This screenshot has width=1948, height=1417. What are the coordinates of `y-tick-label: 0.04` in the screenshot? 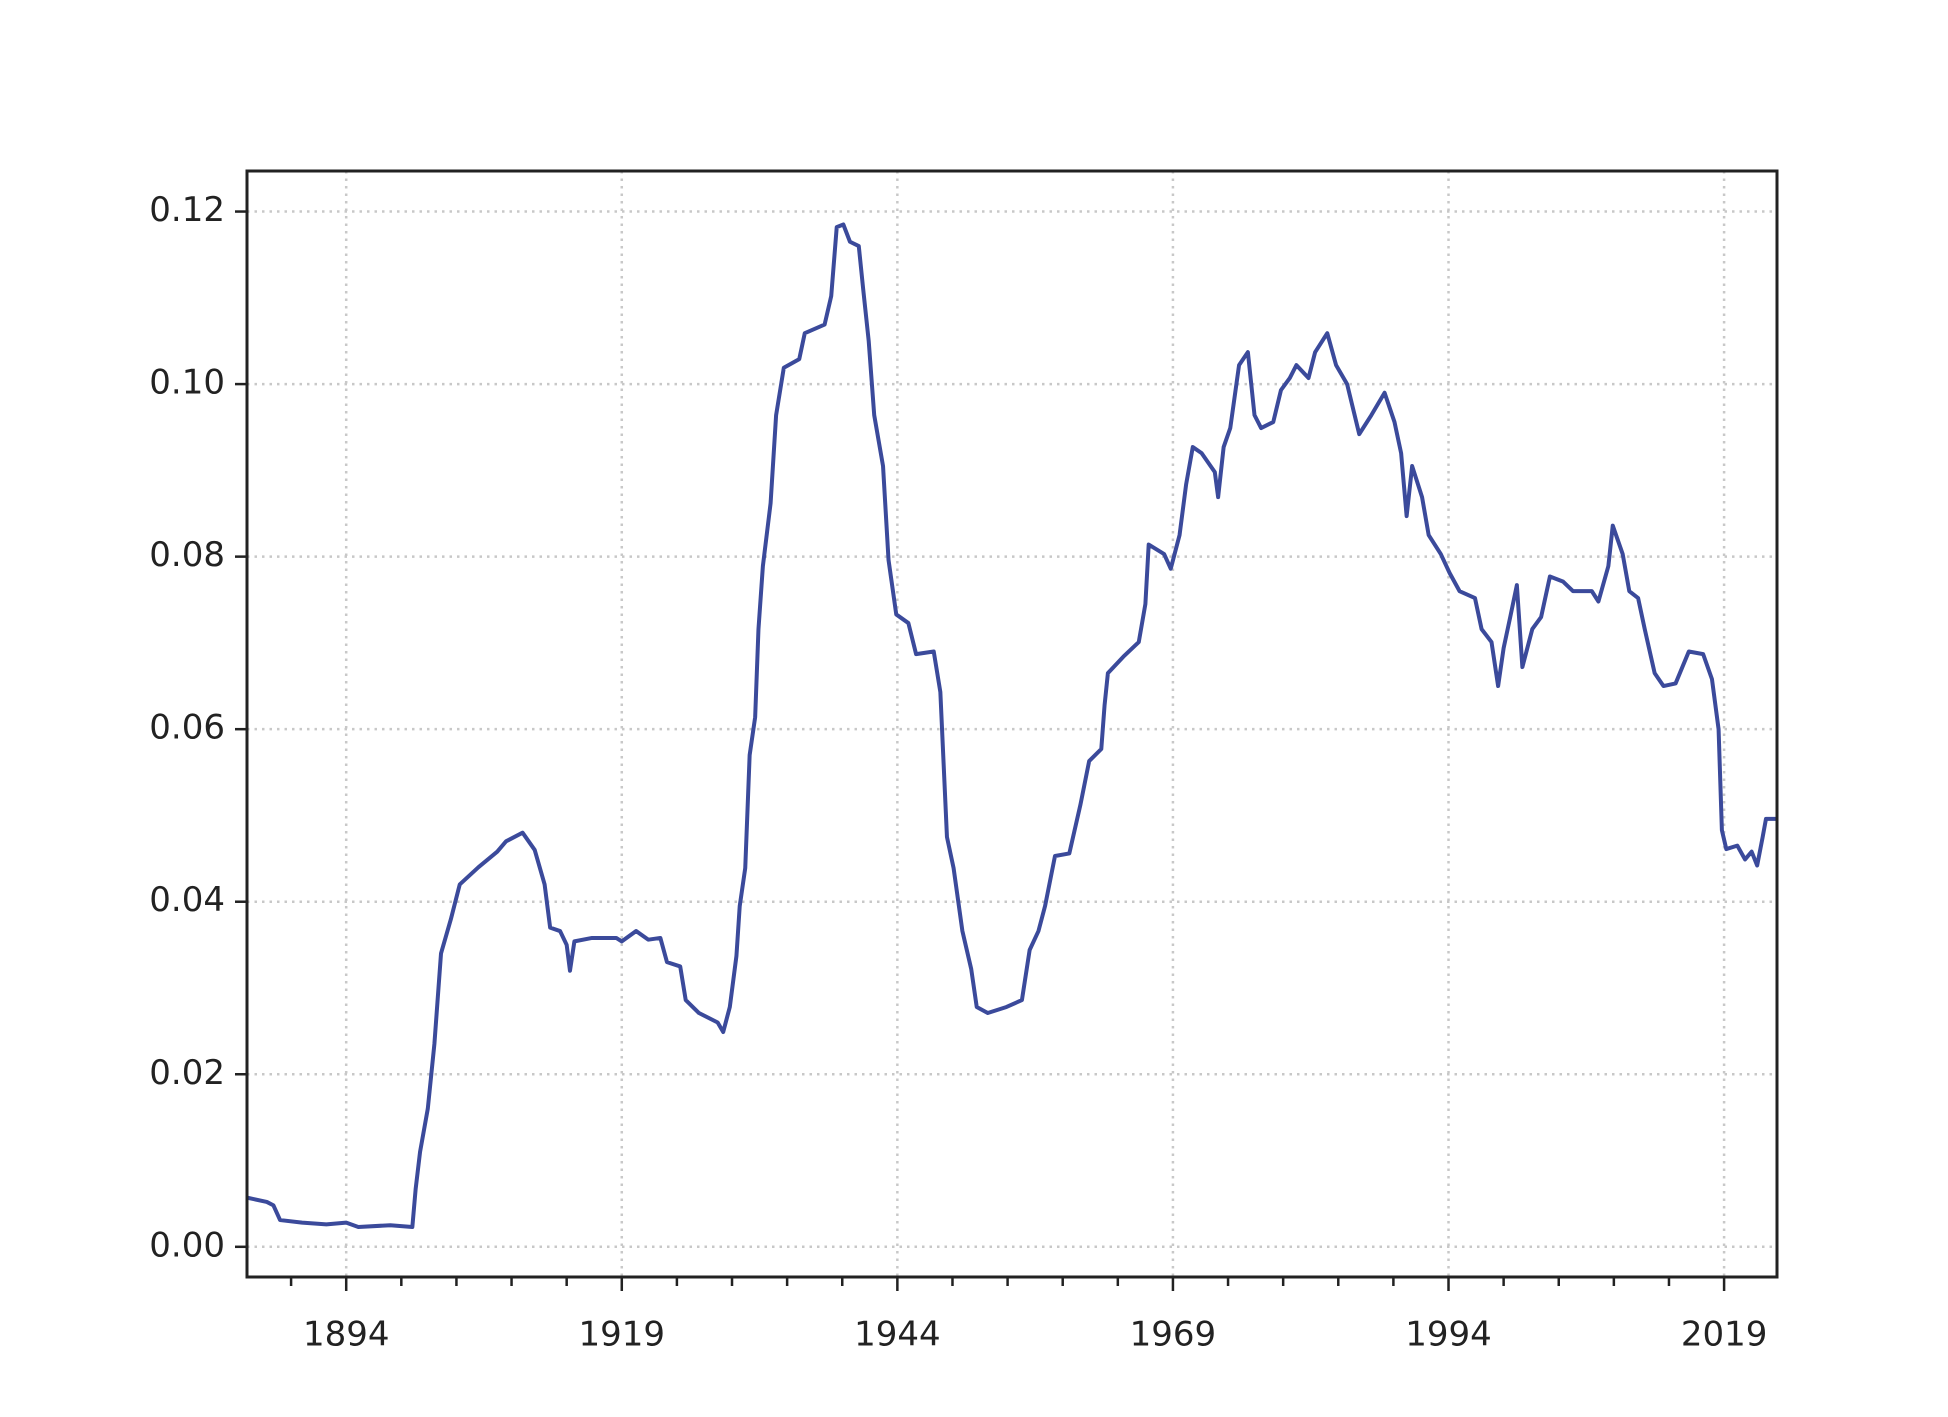 It's located at (187, 900).